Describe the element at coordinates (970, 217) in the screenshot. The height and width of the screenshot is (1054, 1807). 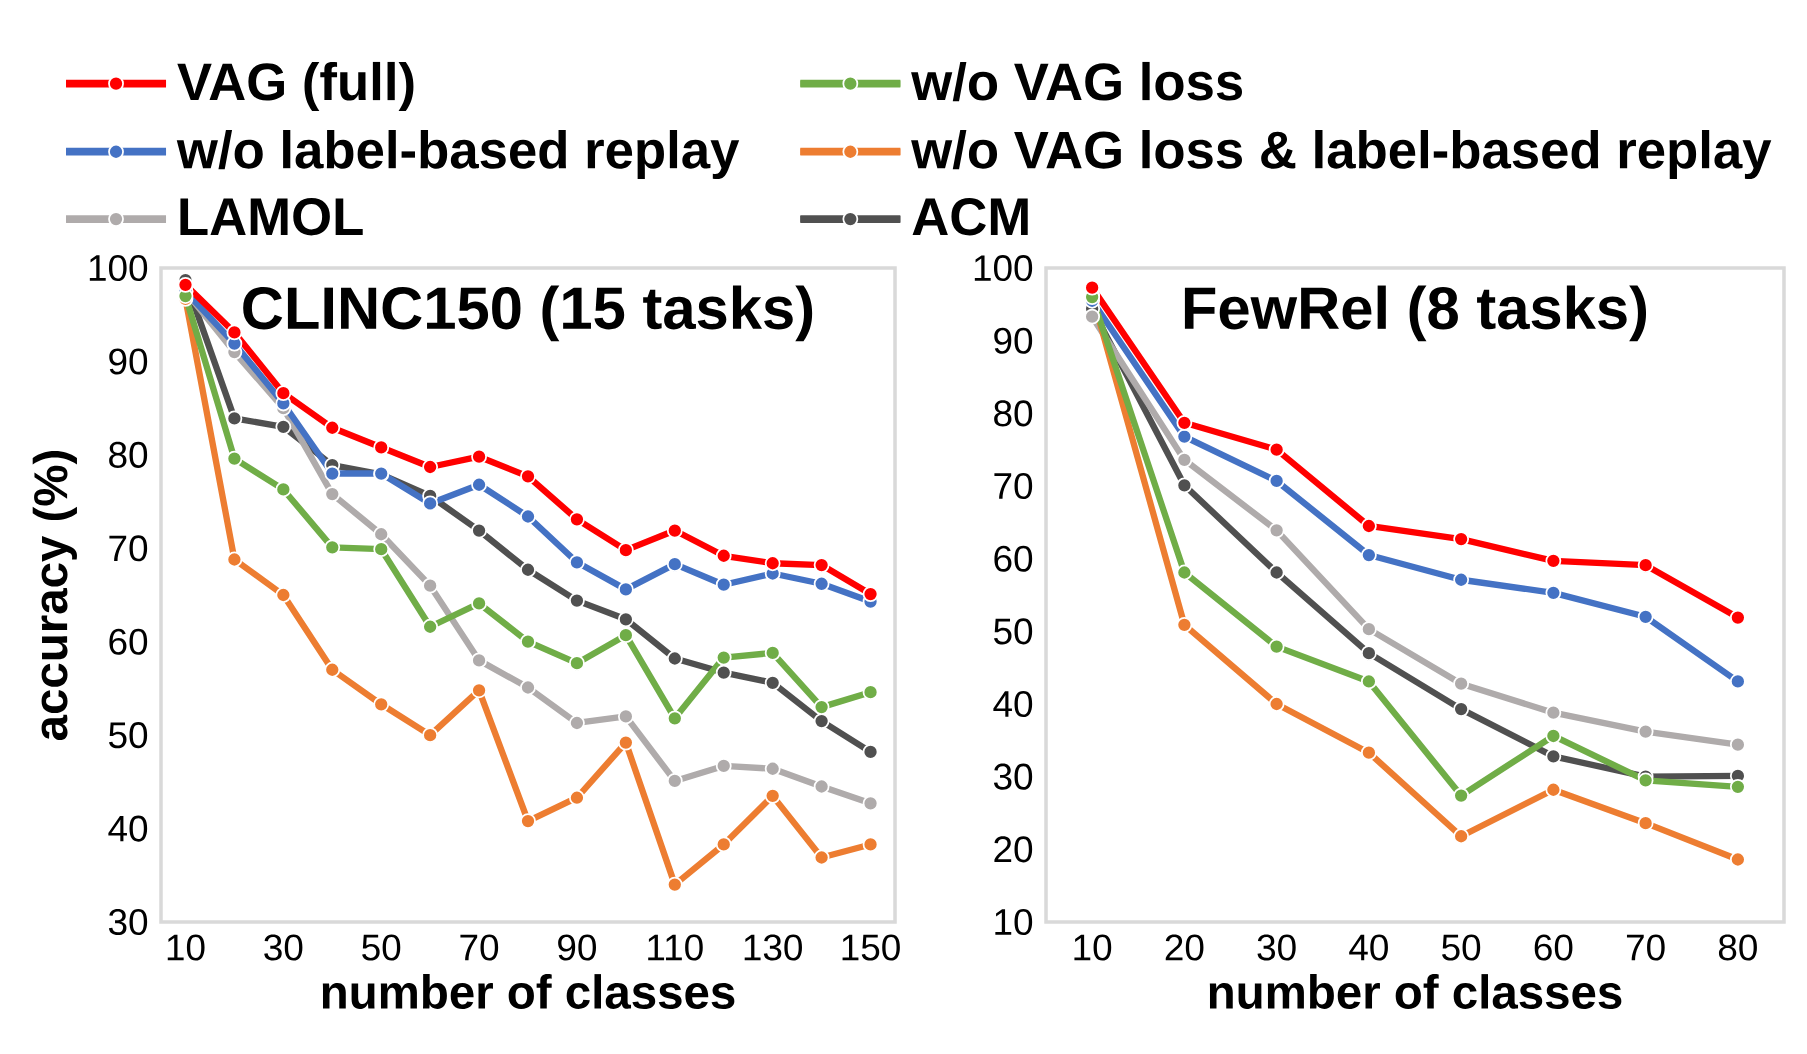
I see `legend-label: ACM` at that location.